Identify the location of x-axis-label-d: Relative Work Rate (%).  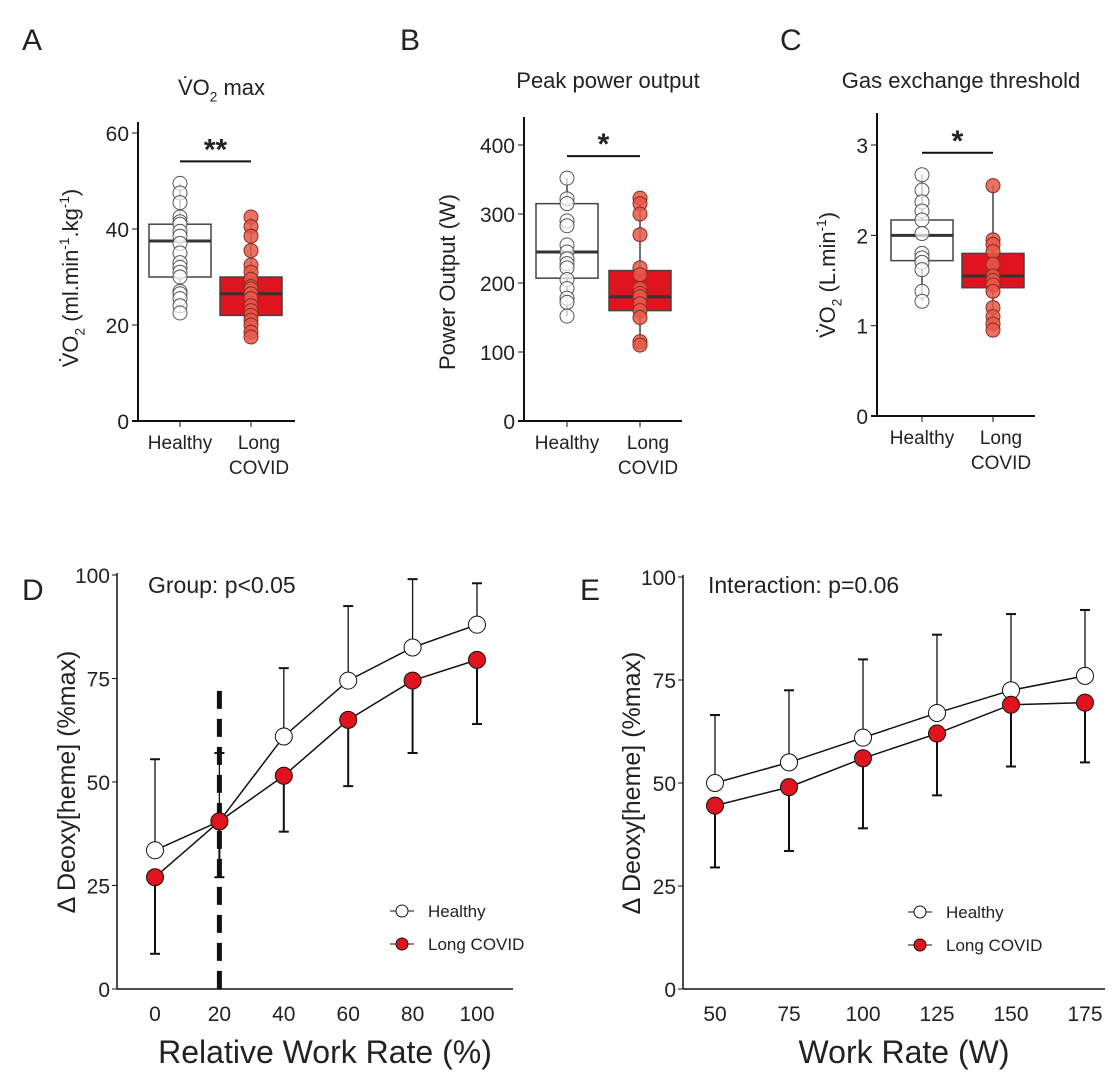
(325, 1052).